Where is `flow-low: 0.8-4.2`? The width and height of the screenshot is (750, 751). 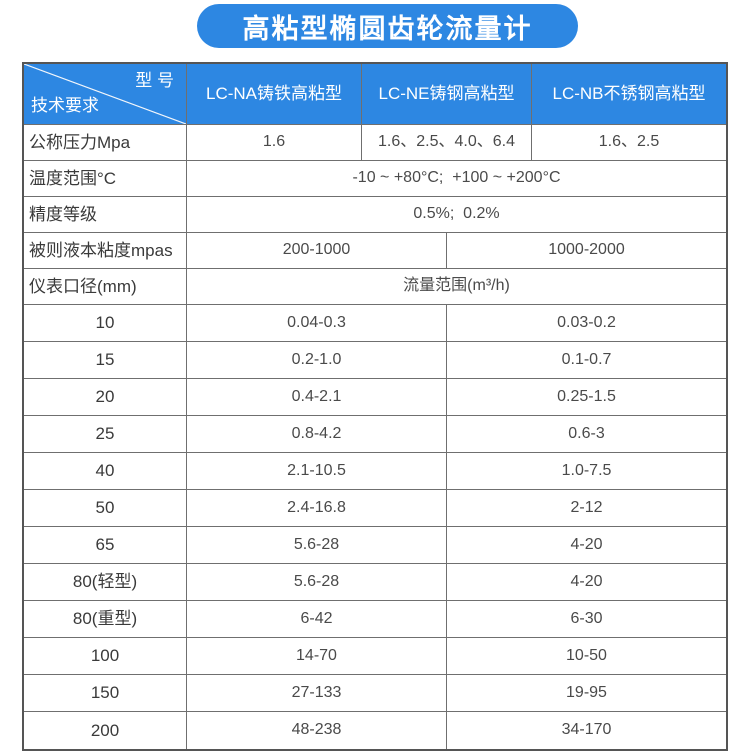 flow-low: 0.8-4.2 is located at coordinates (317, 434).